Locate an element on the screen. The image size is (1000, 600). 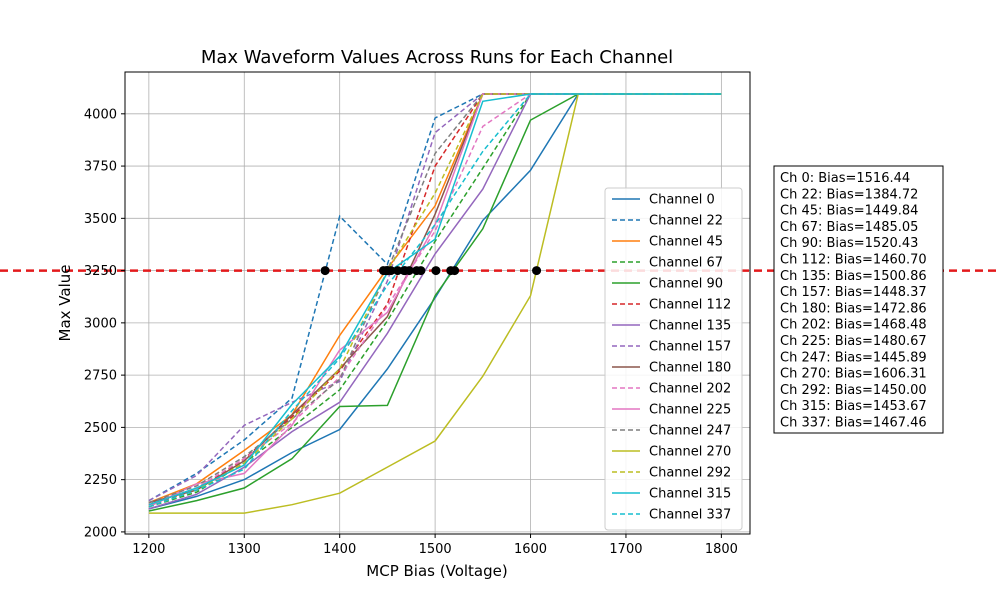
annotation-line: Ch 112: Bias=1460.70 is located at coordinates (853, 260).